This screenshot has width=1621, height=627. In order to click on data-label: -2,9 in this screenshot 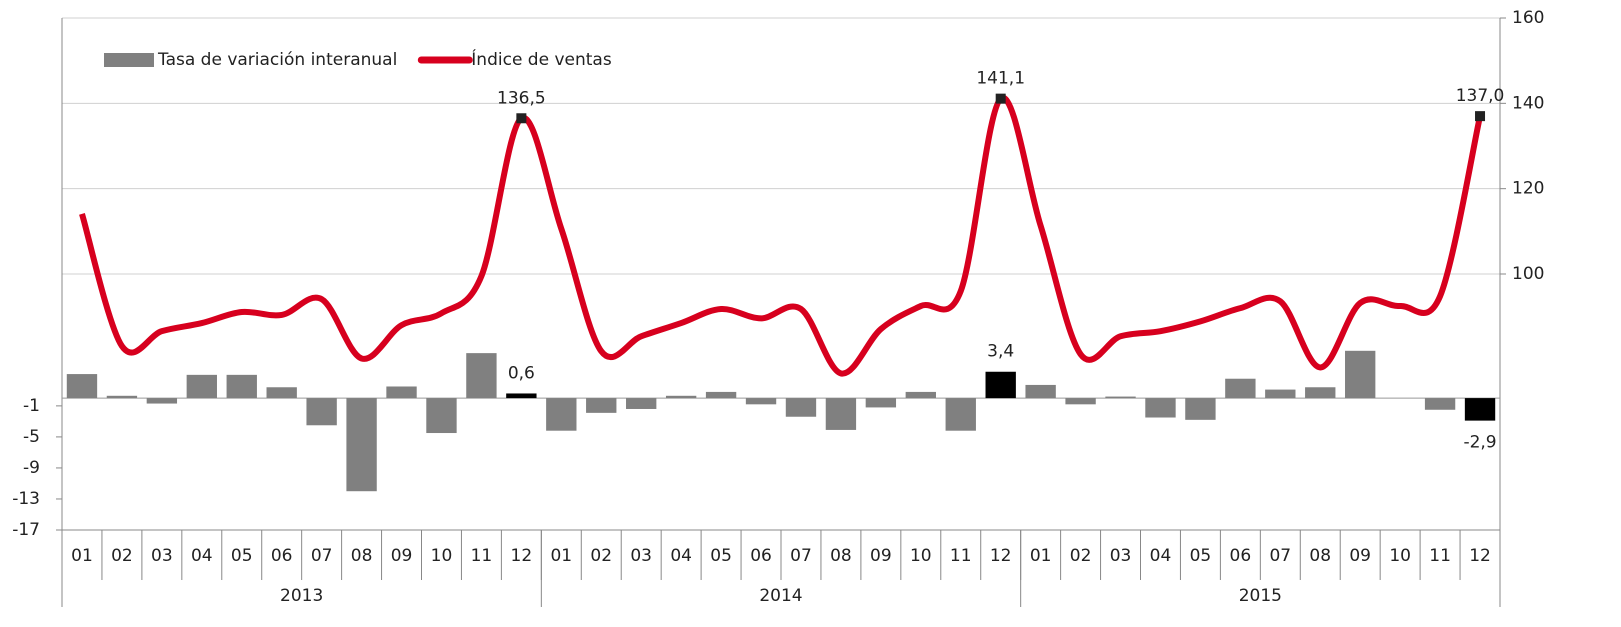, I will do `click(1479, 443)`.